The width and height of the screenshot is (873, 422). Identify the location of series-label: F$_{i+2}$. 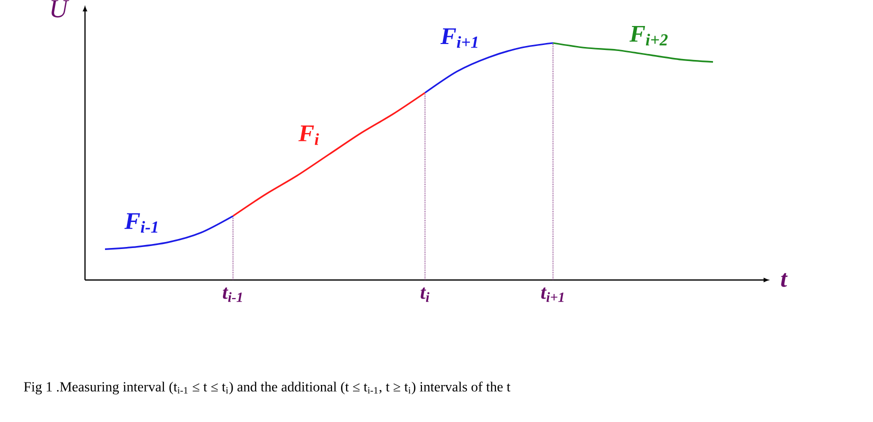
(648, 36).